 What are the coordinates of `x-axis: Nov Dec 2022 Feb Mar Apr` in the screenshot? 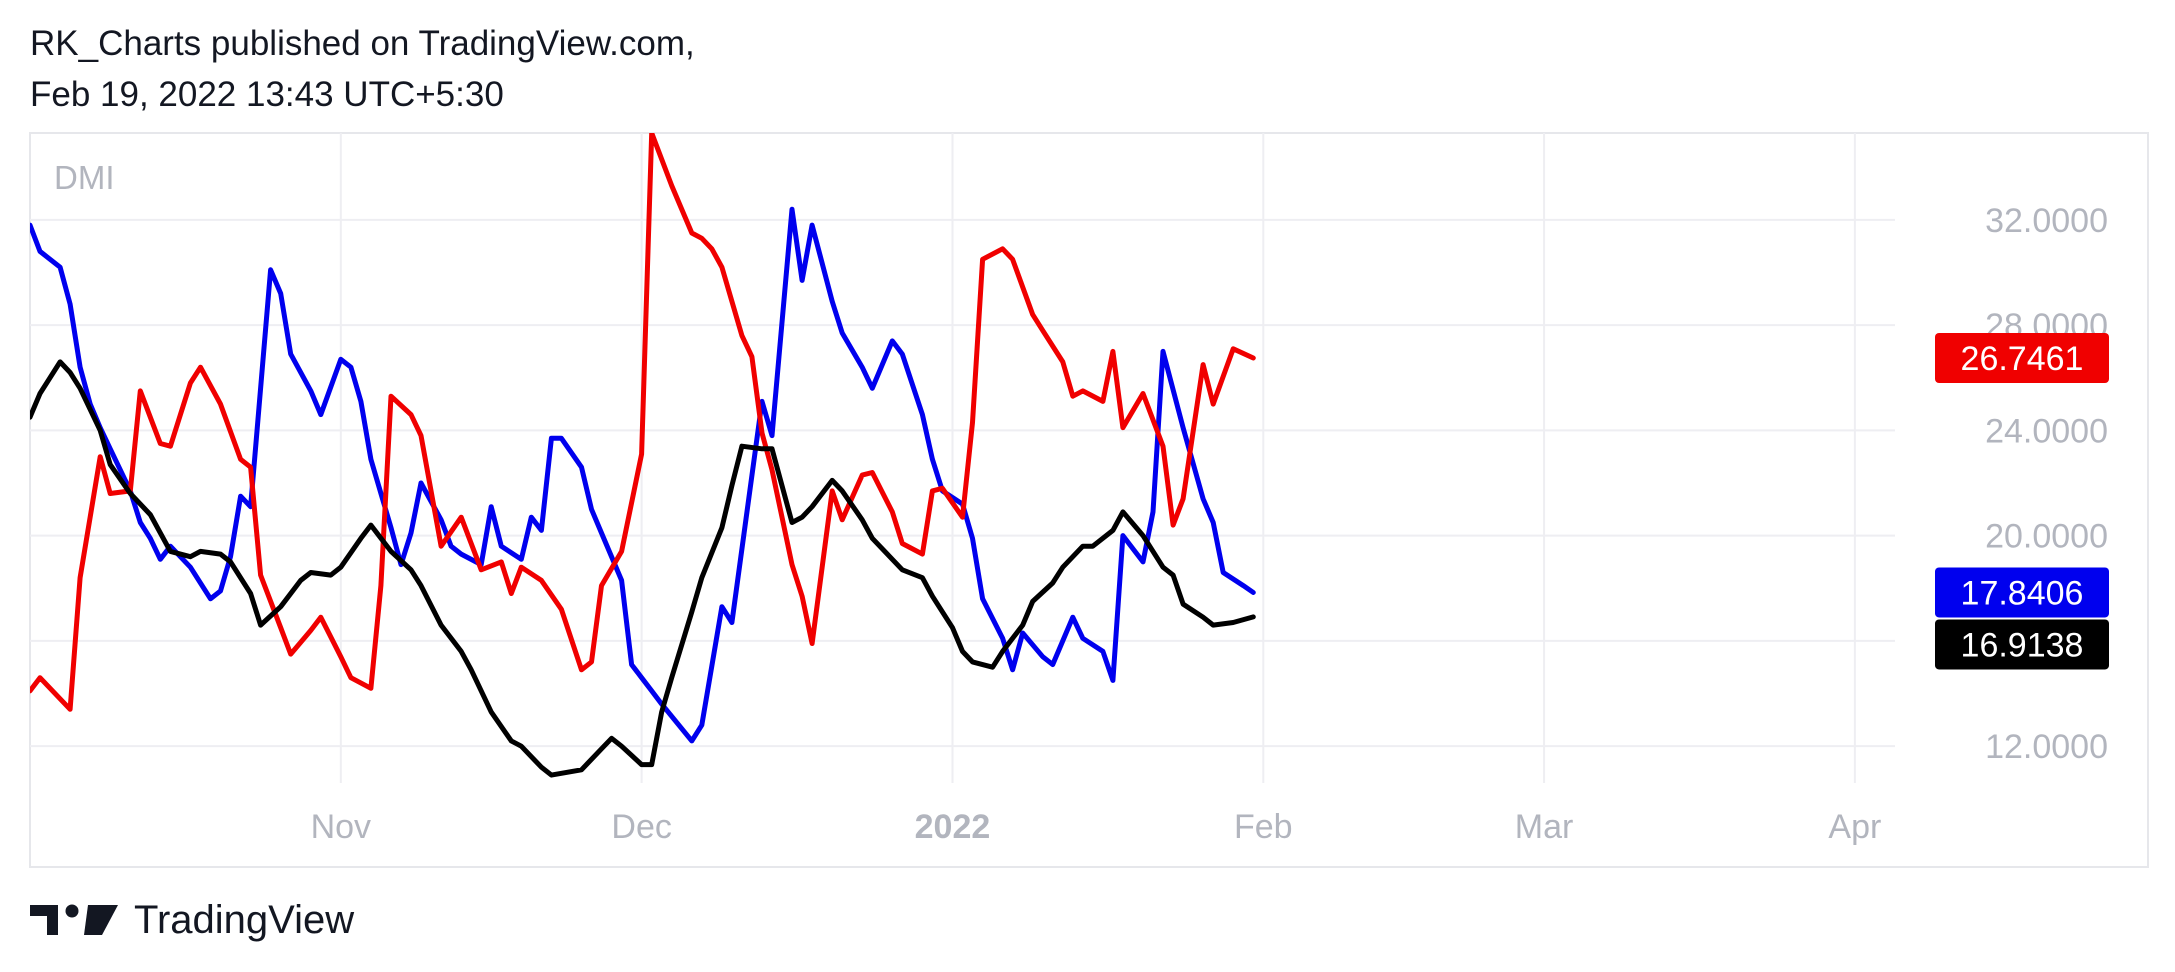 It's located at (1096, 827).